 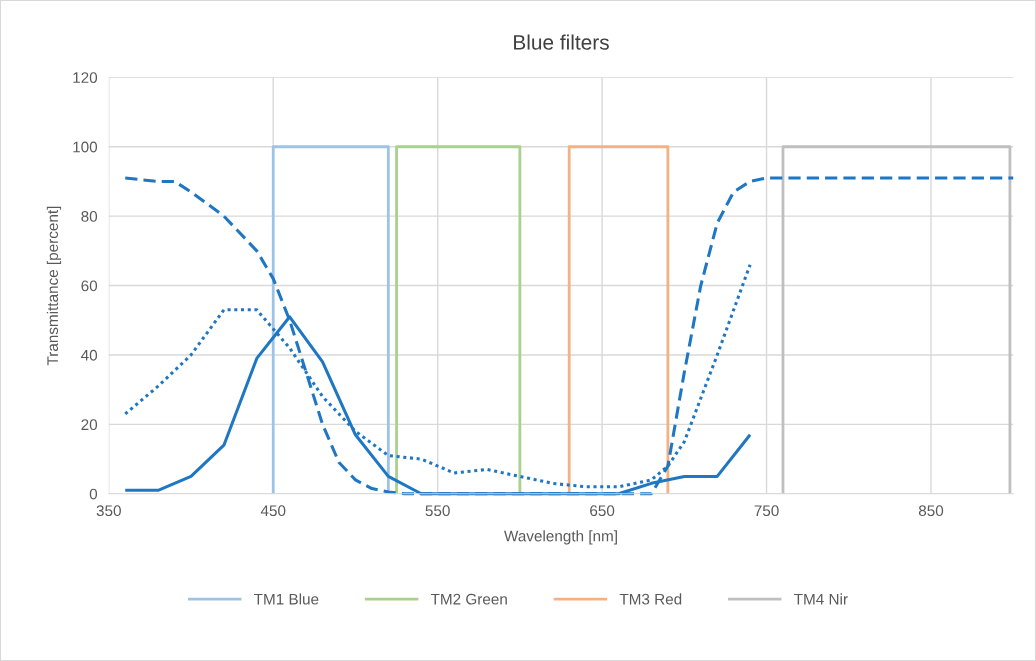 What do you see at coordinates (931, 511) in the screenshot?
I see `x-tick-label: 850` at bounding box center [931, 511].